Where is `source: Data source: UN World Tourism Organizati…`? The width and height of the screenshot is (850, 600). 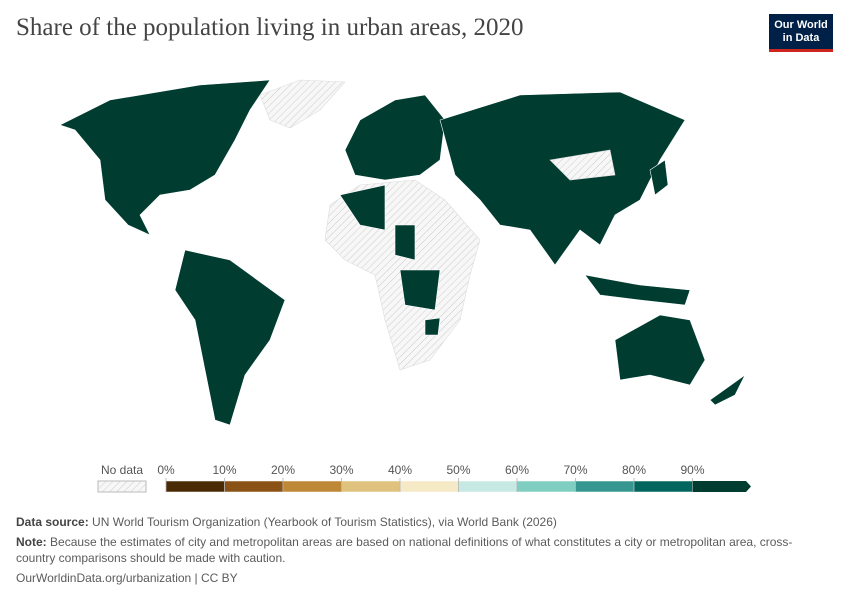
source: Data source: UN World Tourism Organizati… is located at coordinates (416, 522).